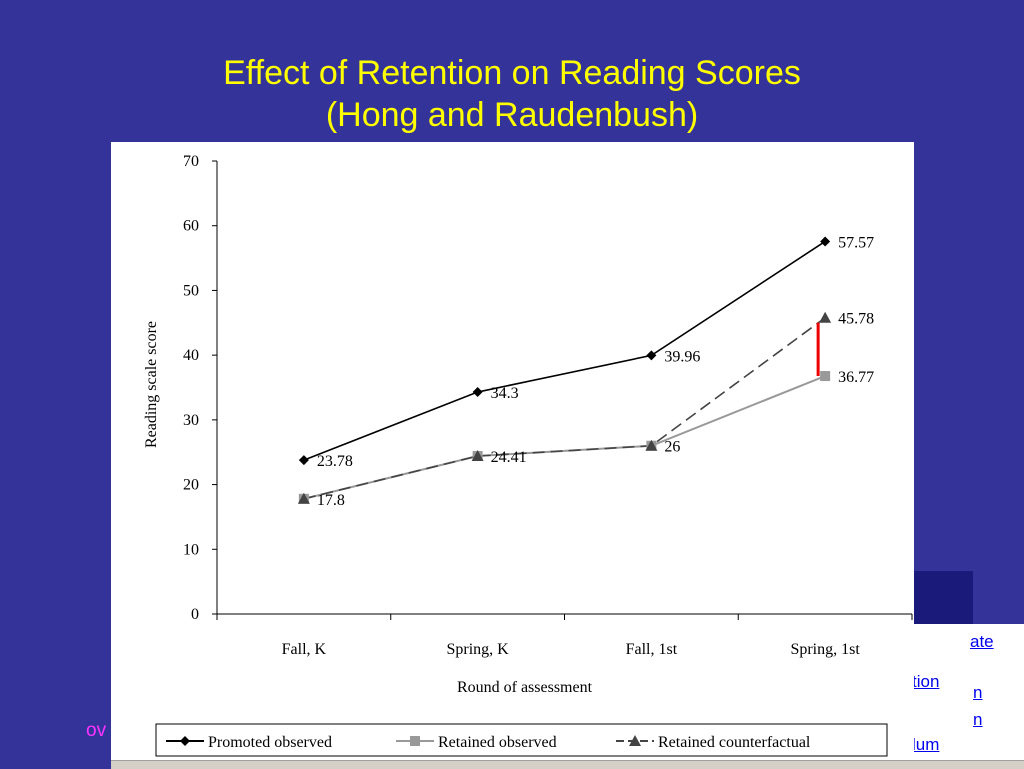 This screenshot has height=769, width=1024. Describe the element at coordinates (825, 649) in the screenshot. I see `x-tick-label: Spring, 1st` at that location.